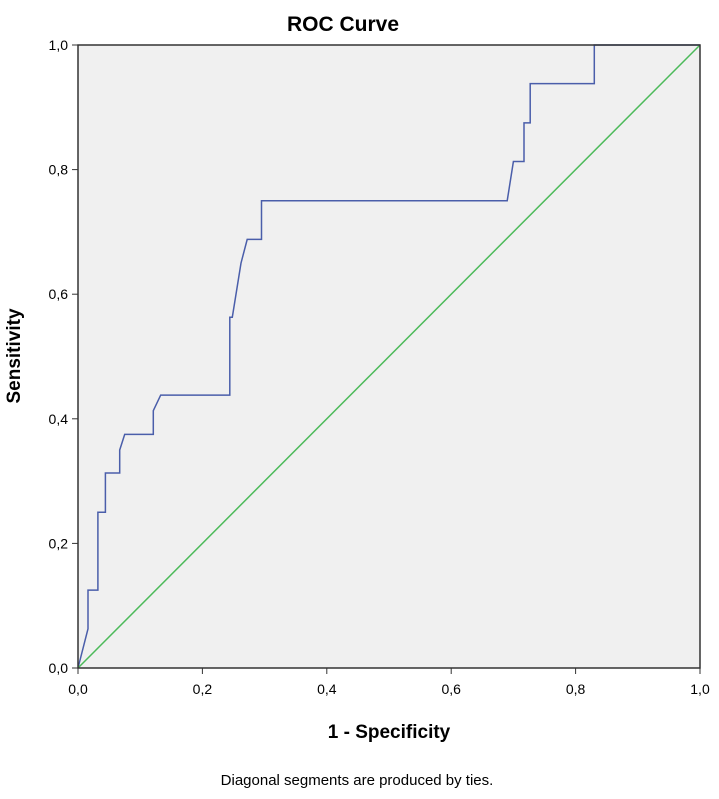 The height and width of the screenshot is (799, 719). Describe the element at coordinates (59, 294) in the screenshot. I see `y-tick-label: 0,6` at that location.